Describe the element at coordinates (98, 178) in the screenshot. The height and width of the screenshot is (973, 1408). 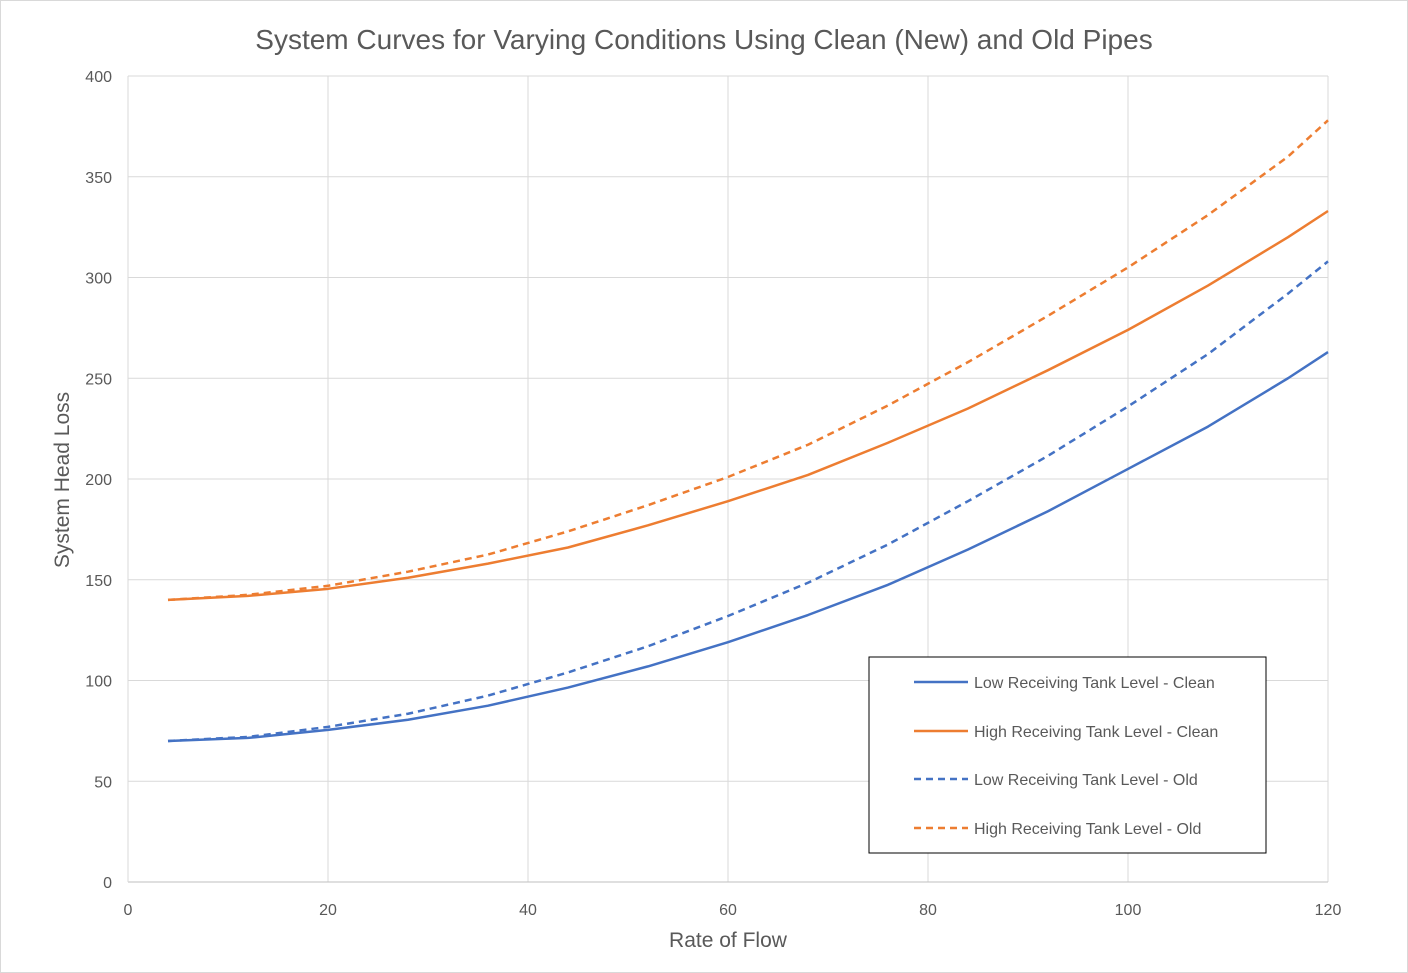
I see `y-tick-label: 350` at that location.